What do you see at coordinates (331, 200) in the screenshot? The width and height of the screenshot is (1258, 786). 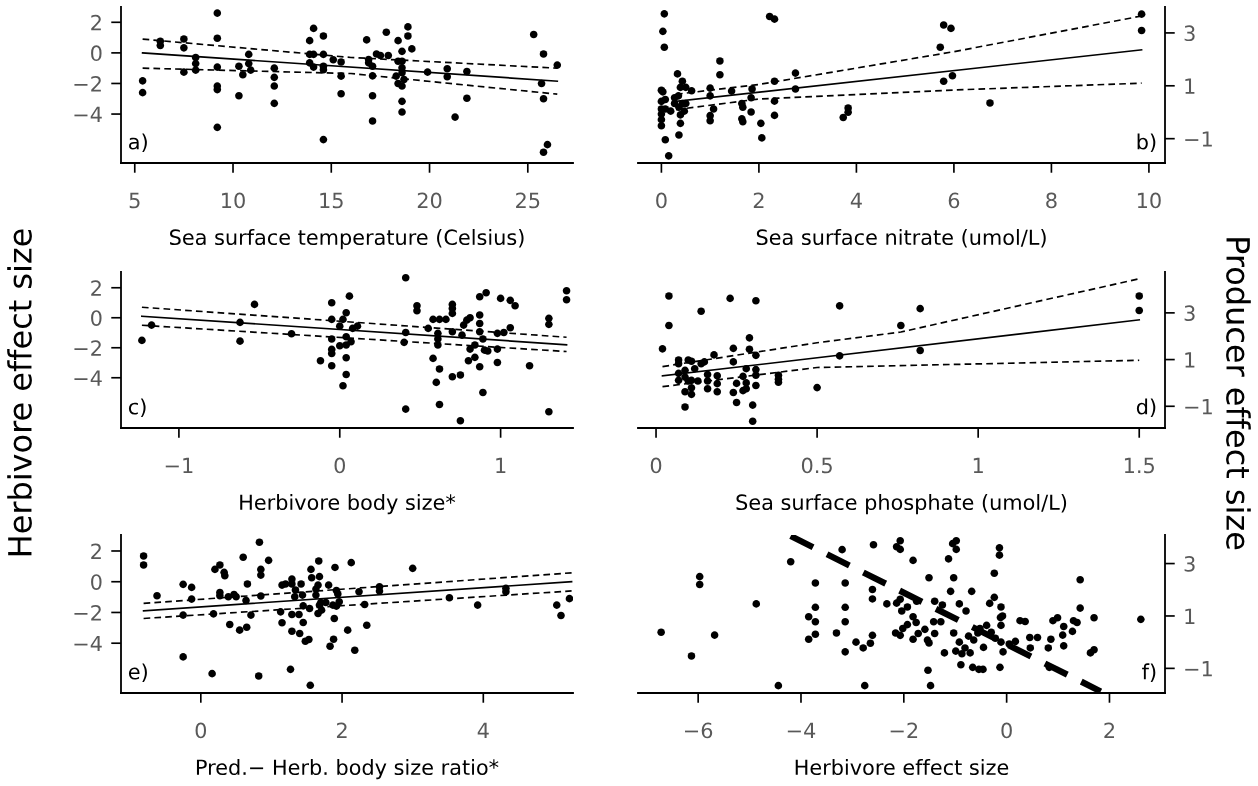 I see `x-tick-label: 15` at bounding box center [331, 200].